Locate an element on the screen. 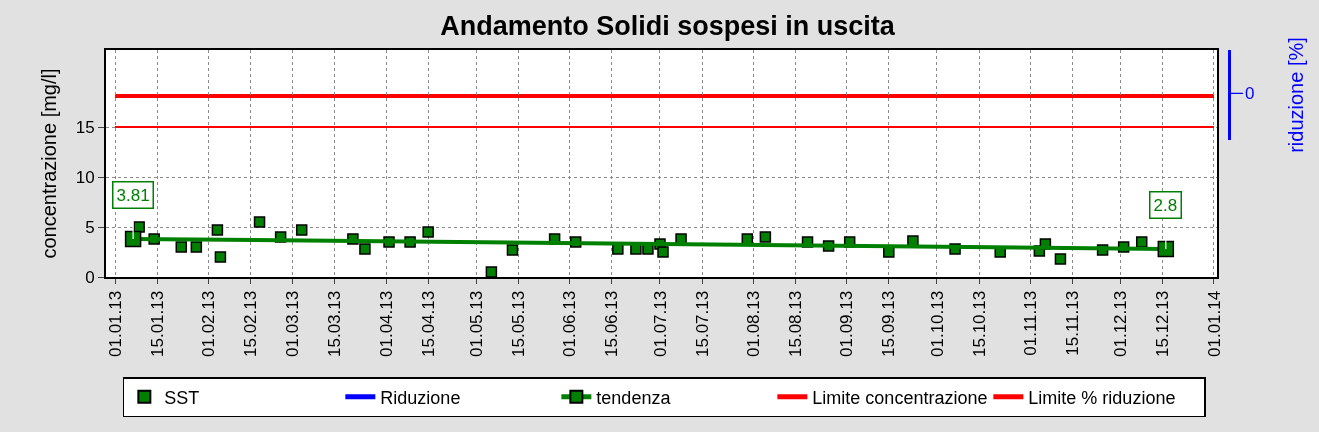 Image resolution: width=1319 pixels, height=432 pixels. x-tick-label: 15.04.13 is located at coordinates (428, 323).